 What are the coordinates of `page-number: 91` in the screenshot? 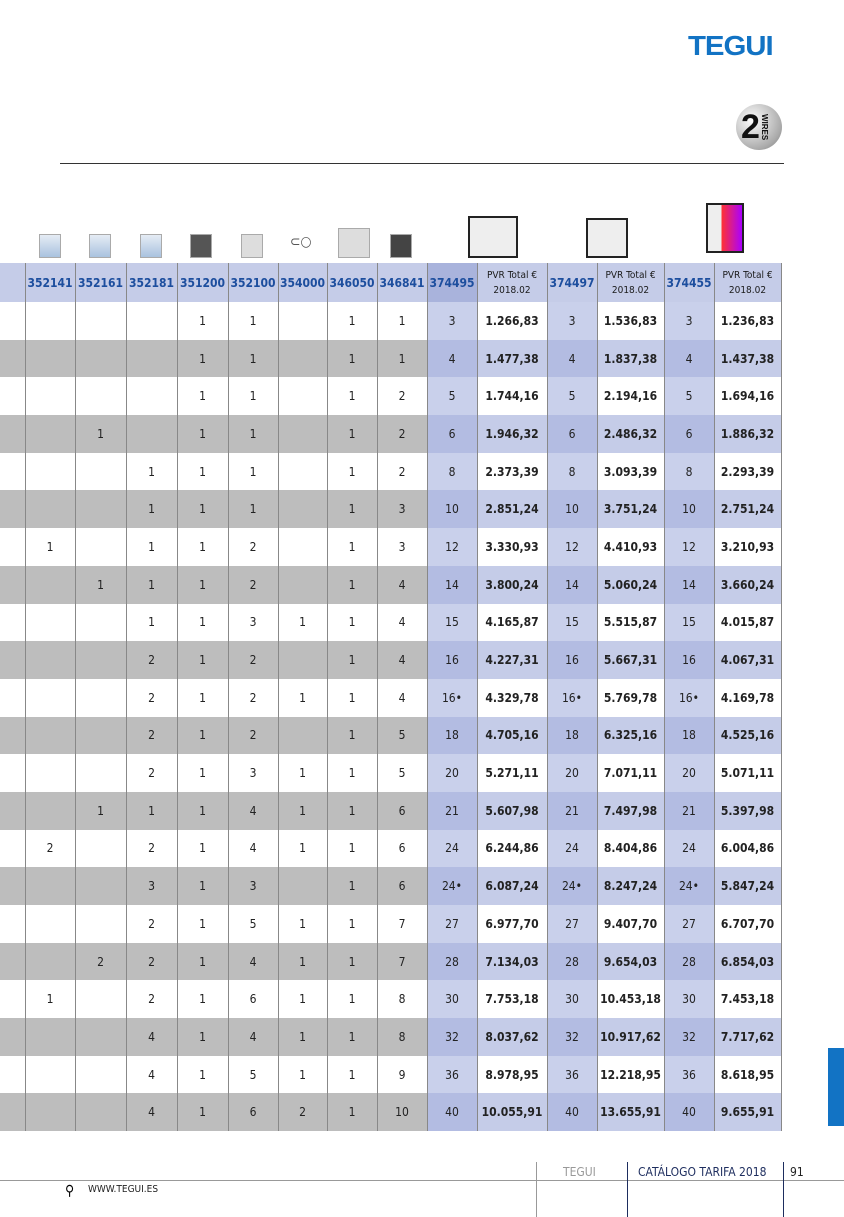 It's located at (797, 1172).